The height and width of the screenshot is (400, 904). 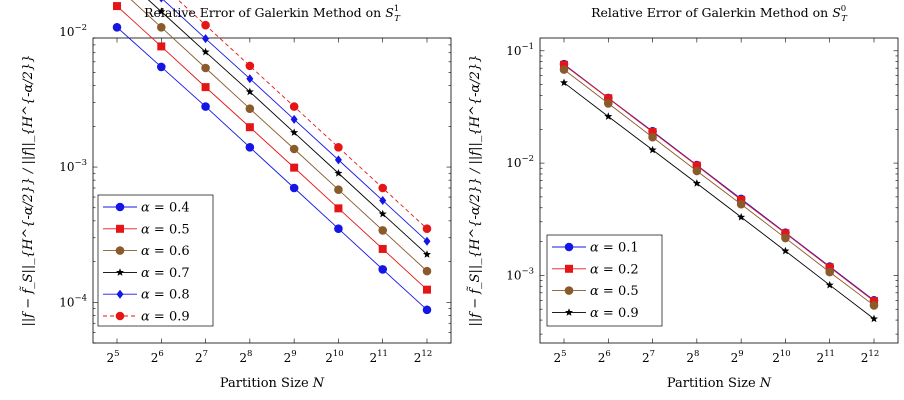 I want to click on legend-label: α = 0.4, so click(x=165, y=208).